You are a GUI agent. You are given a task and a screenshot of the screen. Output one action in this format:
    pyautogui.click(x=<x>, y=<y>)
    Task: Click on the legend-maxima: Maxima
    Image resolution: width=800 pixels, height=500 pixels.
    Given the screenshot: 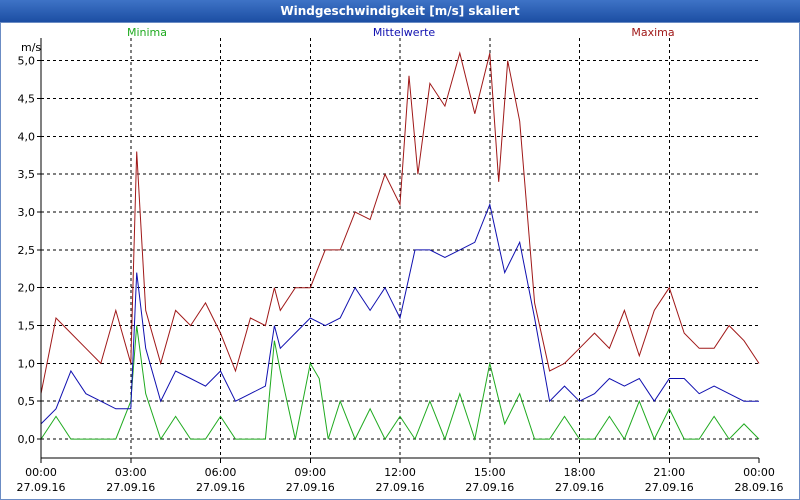 What is the action you would take?
    pyautogui.click(x=652, y=32)
    